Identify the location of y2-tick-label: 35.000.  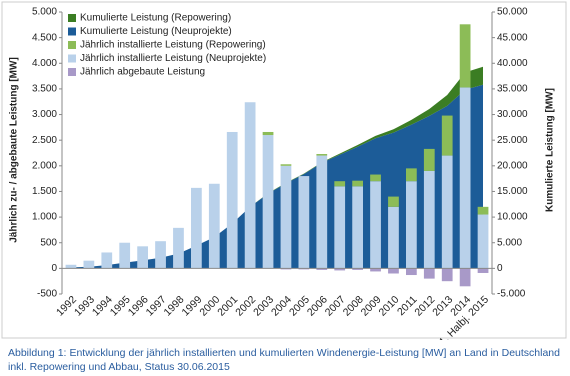
(512, 89).